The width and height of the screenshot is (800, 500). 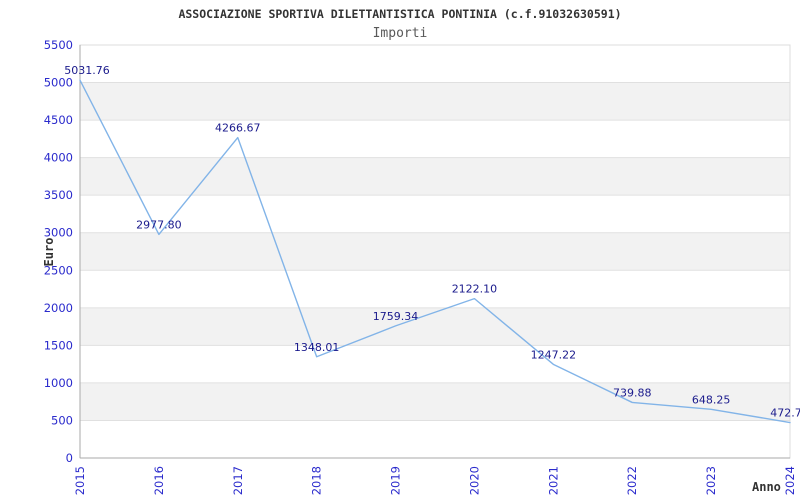 What do you see at coordinates (58, 195) in the screenshot?
I see `y-tick-label: 3500` at bounding box center [58, 195].